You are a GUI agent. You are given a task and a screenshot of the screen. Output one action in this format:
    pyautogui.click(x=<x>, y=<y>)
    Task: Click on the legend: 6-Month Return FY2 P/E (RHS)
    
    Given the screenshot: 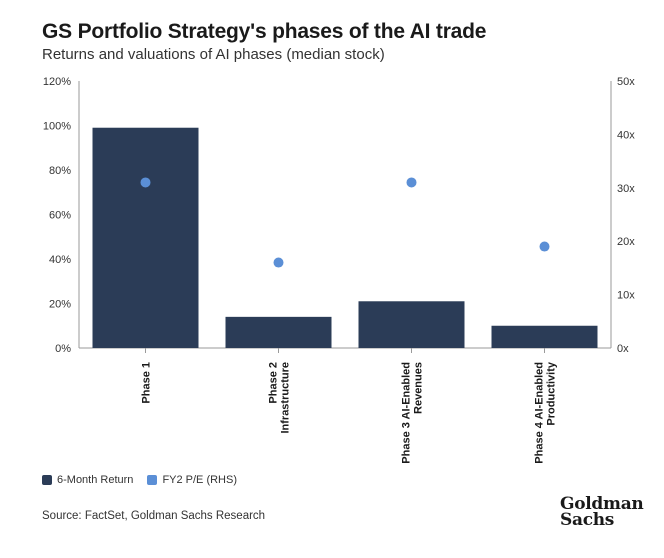 What is the action you would take?
    pyautogui.click(x=146, y=480)
    